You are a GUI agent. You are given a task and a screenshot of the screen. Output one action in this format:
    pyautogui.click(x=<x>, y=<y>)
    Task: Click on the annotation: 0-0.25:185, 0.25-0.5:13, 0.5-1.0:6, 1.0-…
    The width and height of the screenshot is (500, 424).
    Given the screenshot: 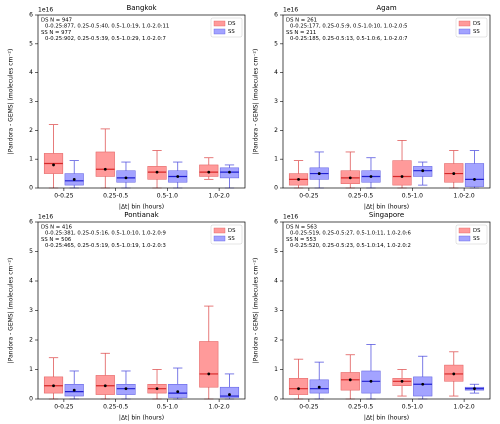 What is the action you would take?
    pyautogui.click(x=349, y=39)
    